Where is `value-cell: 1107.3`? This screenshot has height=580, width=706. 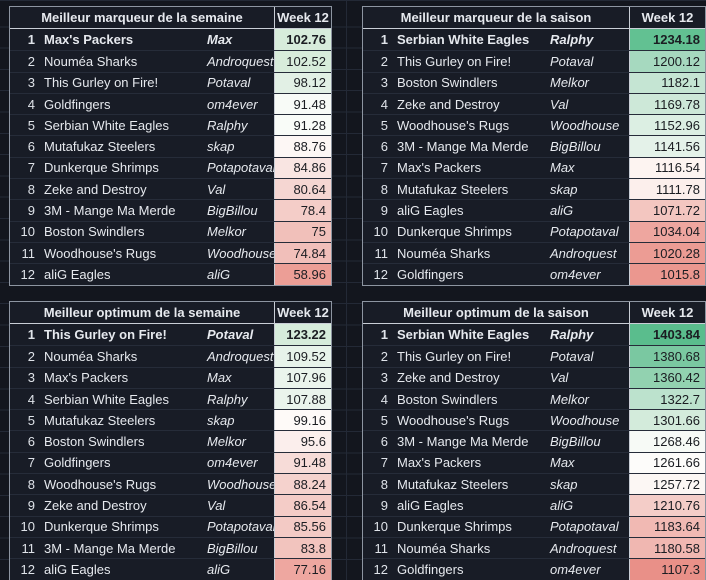 value-cell: 1107.3 is located at coordinates (667, 569).